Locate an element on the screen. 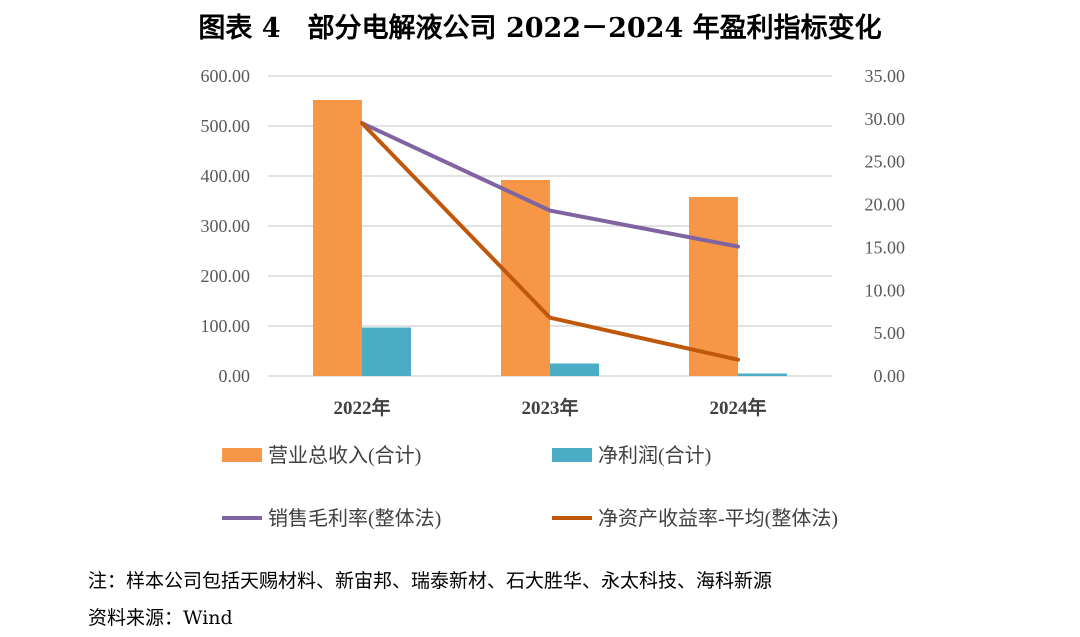 The width and height of the screenshot is (1080, 637). right-tick-label: 30.00 is located at coordinates (885, 119).